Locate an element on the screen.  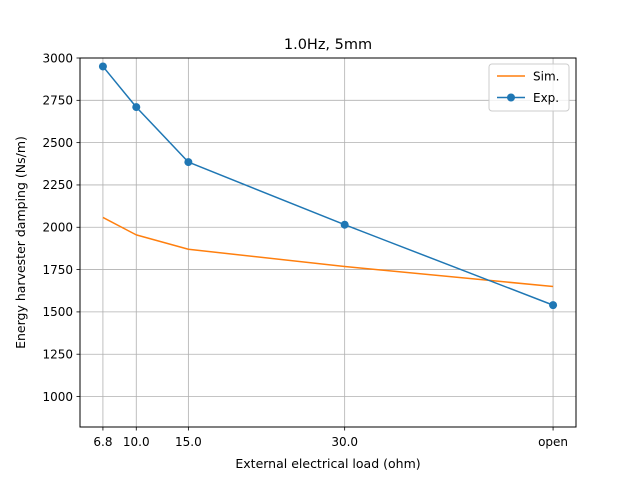
y-tick-label: 1250 is located at coordinates (57, 355).